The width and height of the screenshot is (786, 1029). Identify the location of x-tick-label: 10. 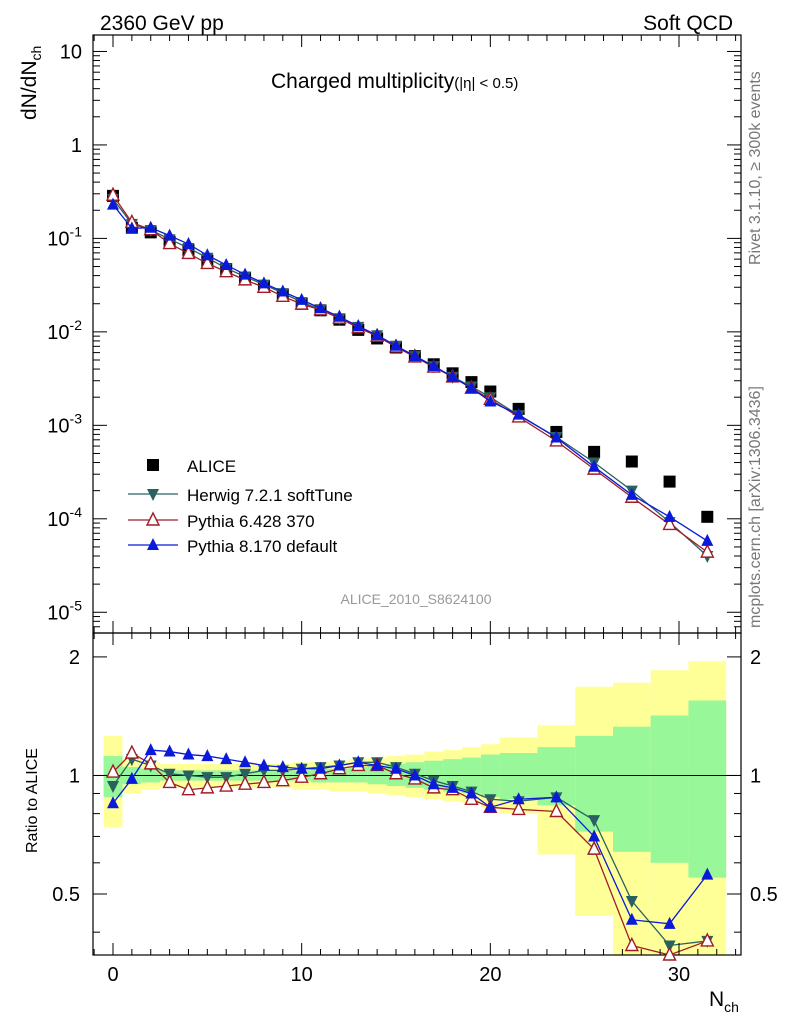
(302, 975).